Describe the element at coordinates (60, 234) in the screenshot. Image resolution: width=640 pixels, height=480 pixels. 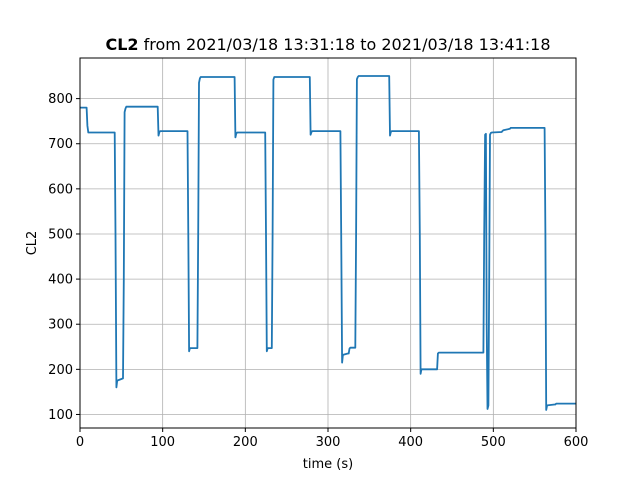
I see `y-tick-label: 500` at that location.